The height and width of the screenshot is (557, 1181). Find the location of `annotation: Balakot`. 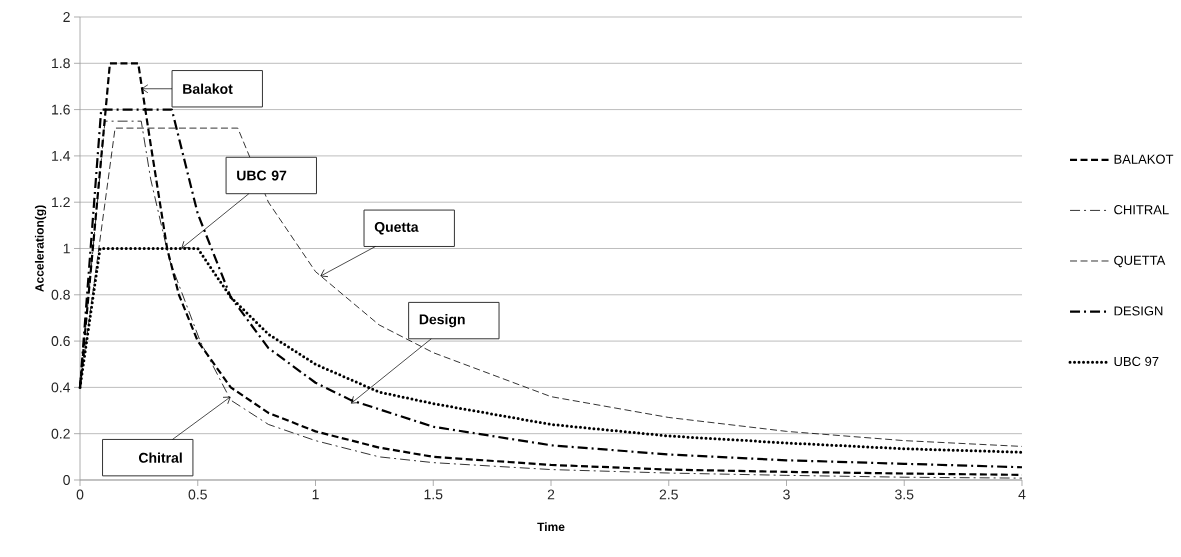

annotation: Balakot is located at coordinates (208, 88).